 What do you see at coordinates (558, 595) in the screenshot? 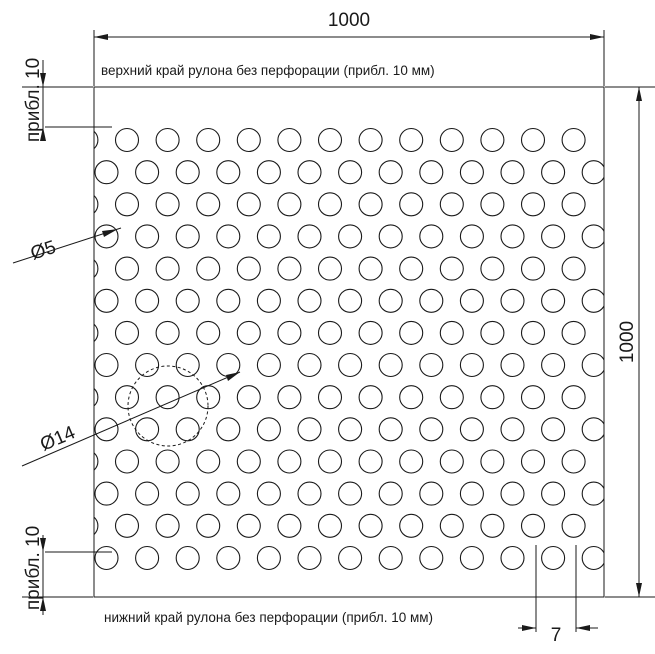
I see `pitch-dimension: 7` at bounding box center [558, 595].